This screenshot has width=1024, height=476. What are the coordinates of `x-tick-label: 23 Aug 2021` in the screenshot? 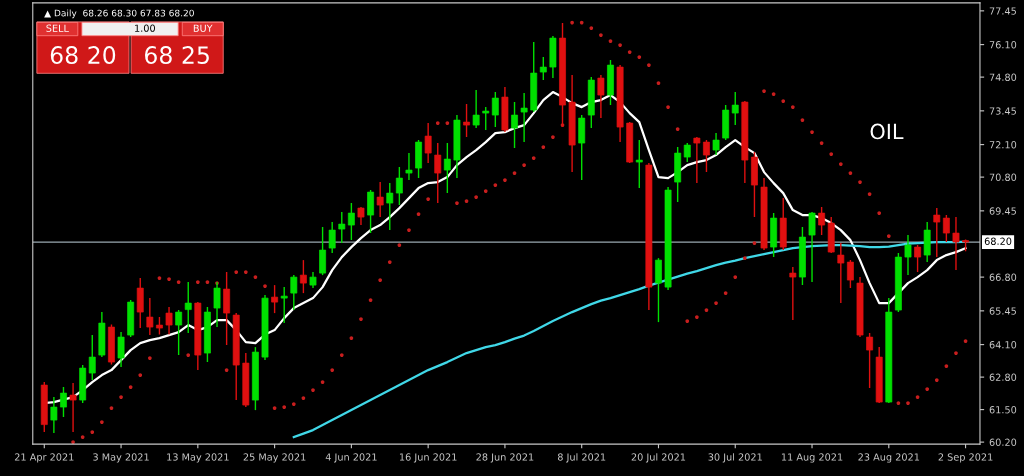 It's located at (889, 458).